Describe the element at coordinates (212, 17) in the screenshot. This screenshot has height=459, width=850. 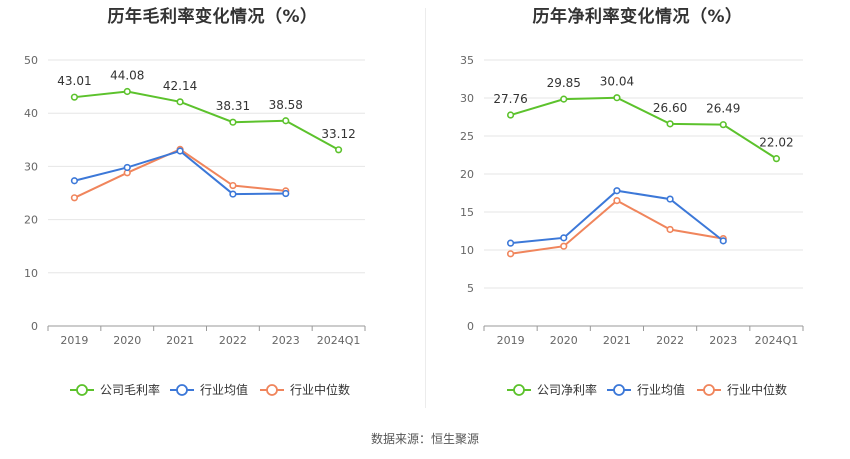
I see `chart-title: 历年毛利率变化情况（%）` at that location.